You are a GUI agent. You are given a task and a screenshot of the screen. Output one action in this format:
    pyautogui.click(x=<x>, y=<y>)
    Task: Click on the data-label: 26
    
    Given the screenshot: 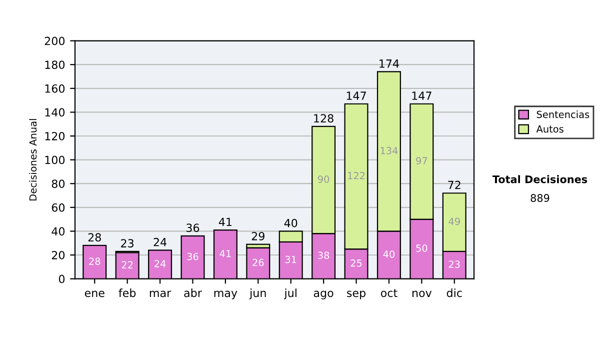 What is the action you would take?
    pyautogui.click(x=258, y=262)
    